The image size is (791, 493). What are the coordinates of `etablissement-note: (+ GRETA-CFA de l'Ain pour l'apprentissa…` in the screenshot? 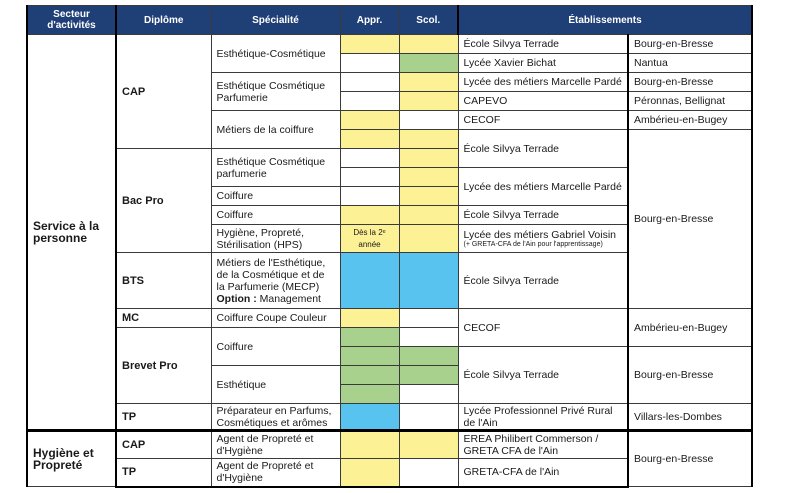 It's located at (533, 244).